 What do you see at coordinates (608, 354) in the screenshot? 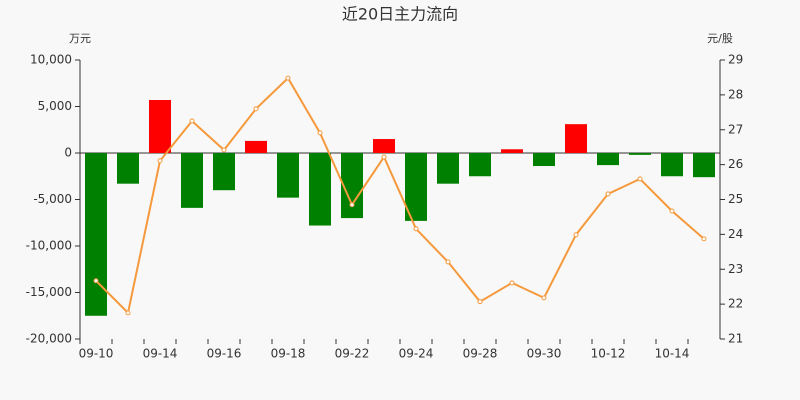
I see `x-tick-label: 10-12` at bounding box center [608, 354].